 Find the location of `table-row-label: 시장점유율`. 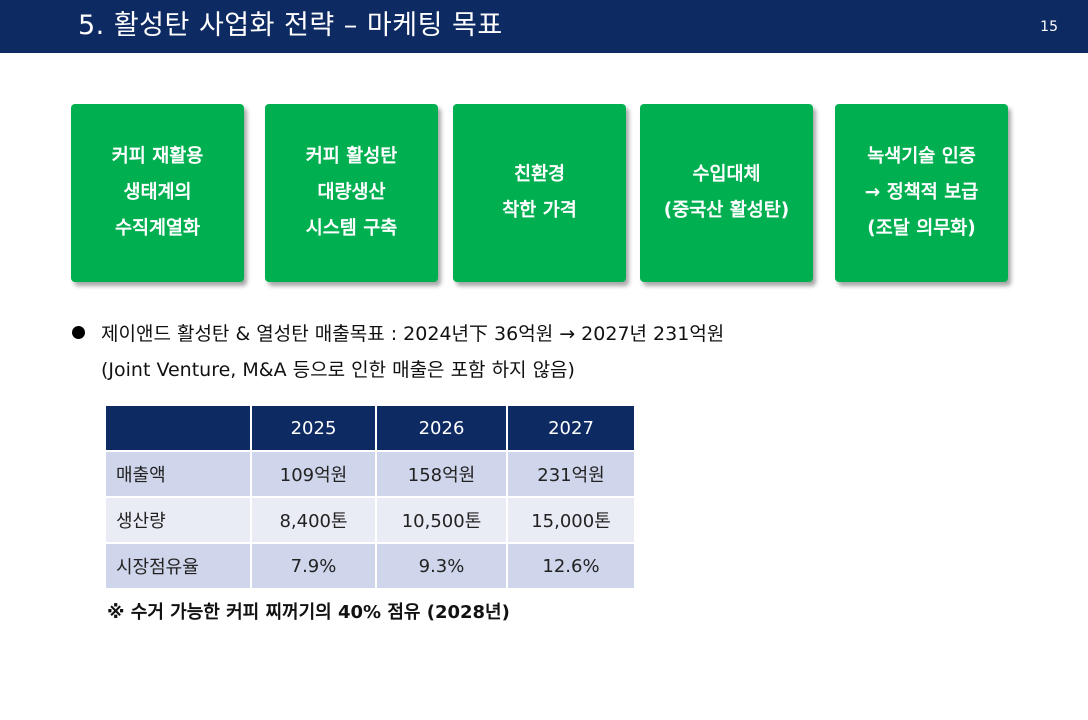

table-row-label: 시장점유율 is located at coordinates (178, 566).